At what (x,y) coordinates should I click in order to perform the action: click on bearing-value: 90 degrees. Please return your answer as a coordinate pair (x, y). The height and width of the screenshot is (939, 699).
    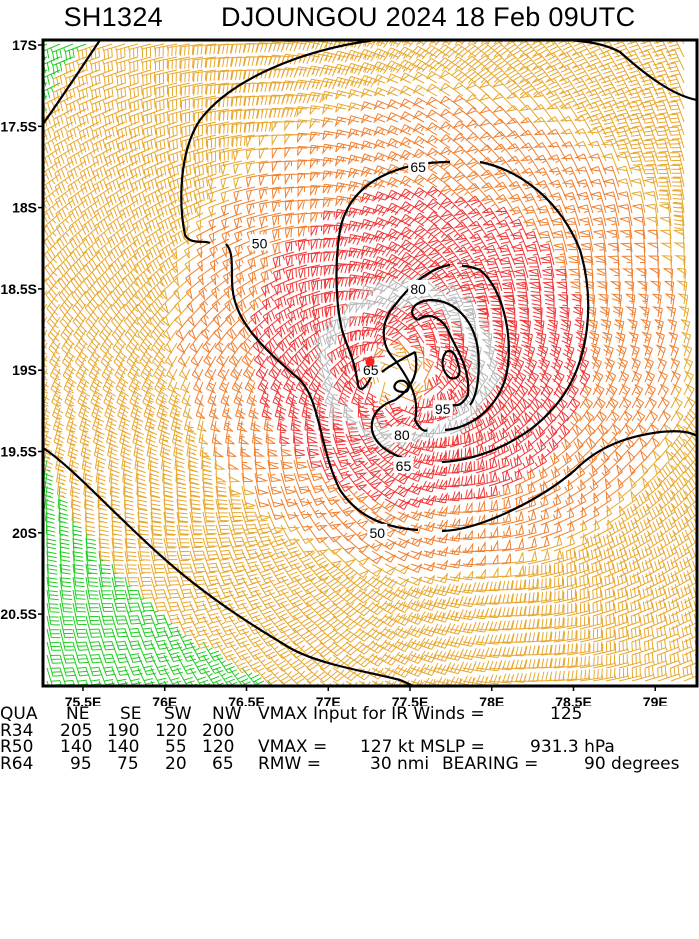
    Looking at the image, I should click on (632, 763).